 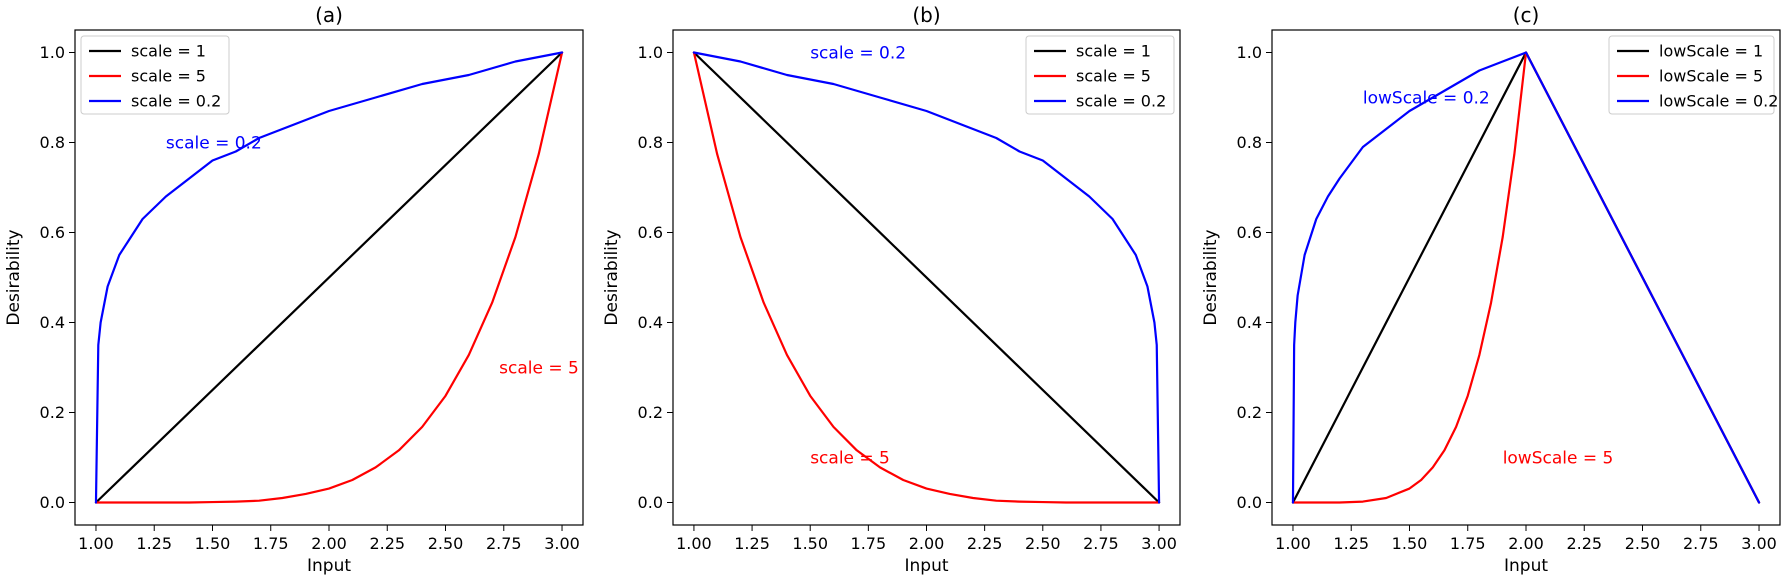 I want to click on panel-title: (c), so click(x=1526, y=15).